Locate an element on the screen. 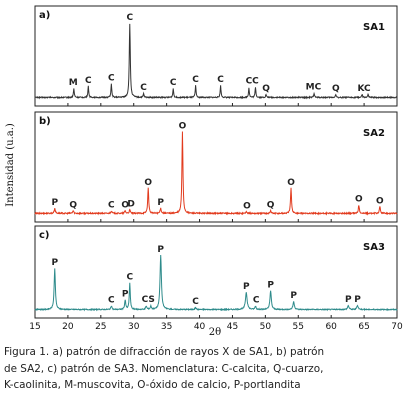 This screenshot has height=415, width=404. peak-label: CC is located at coordinates (253, 82).